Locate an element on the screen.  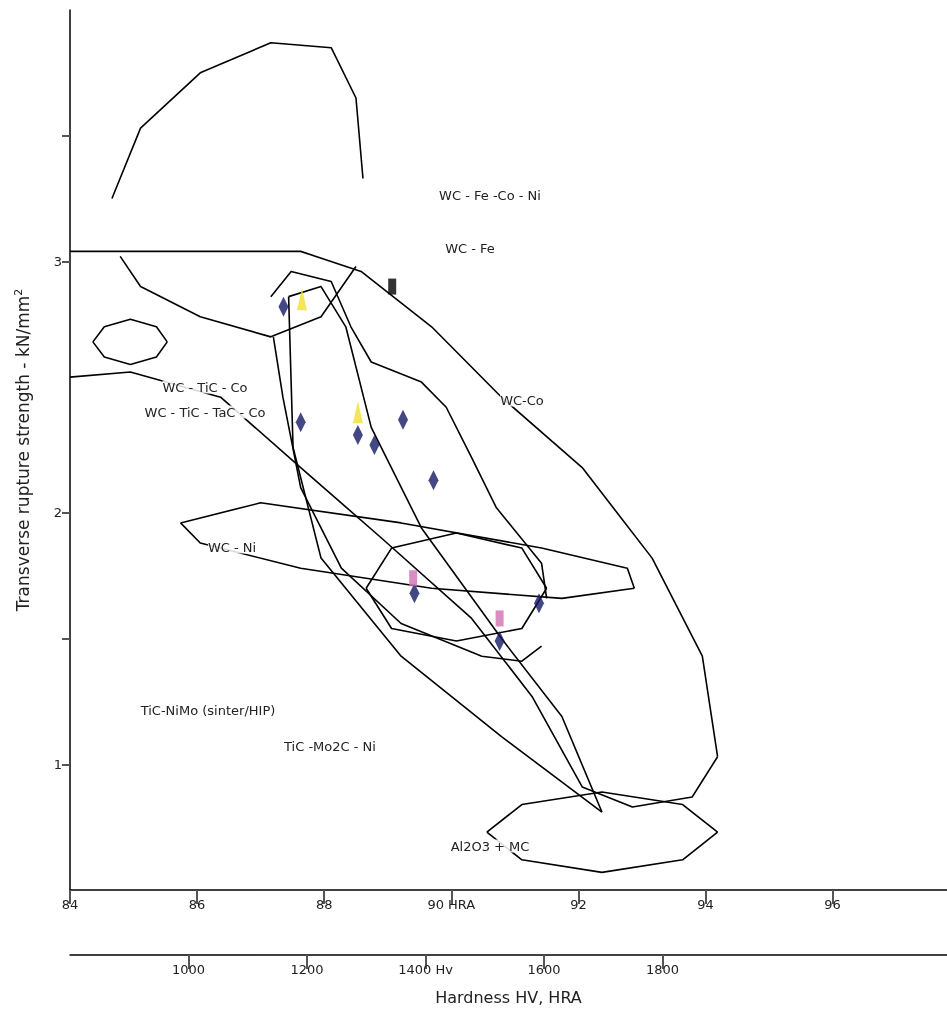
annotation: WC-Co is located at coordinates (522, 400).